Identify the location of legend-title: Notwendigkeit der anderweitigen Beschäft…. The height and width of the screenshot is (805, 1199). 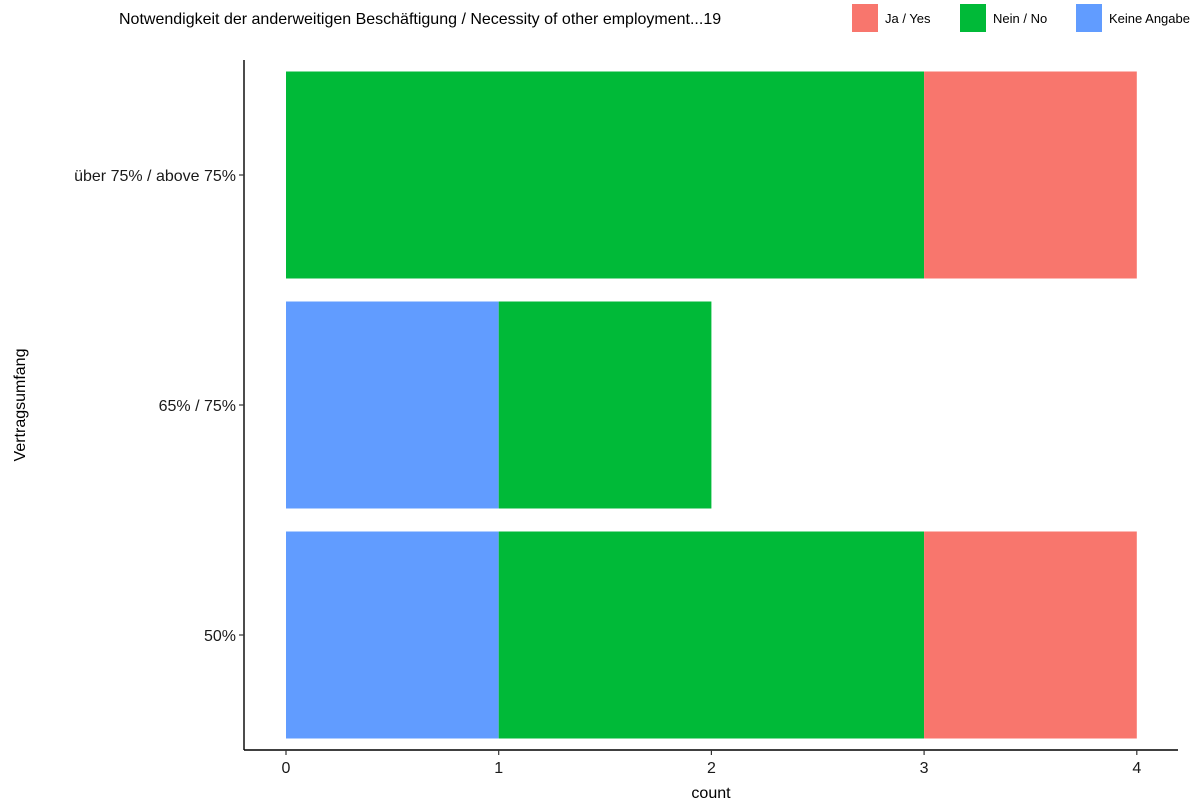
(420, 19).